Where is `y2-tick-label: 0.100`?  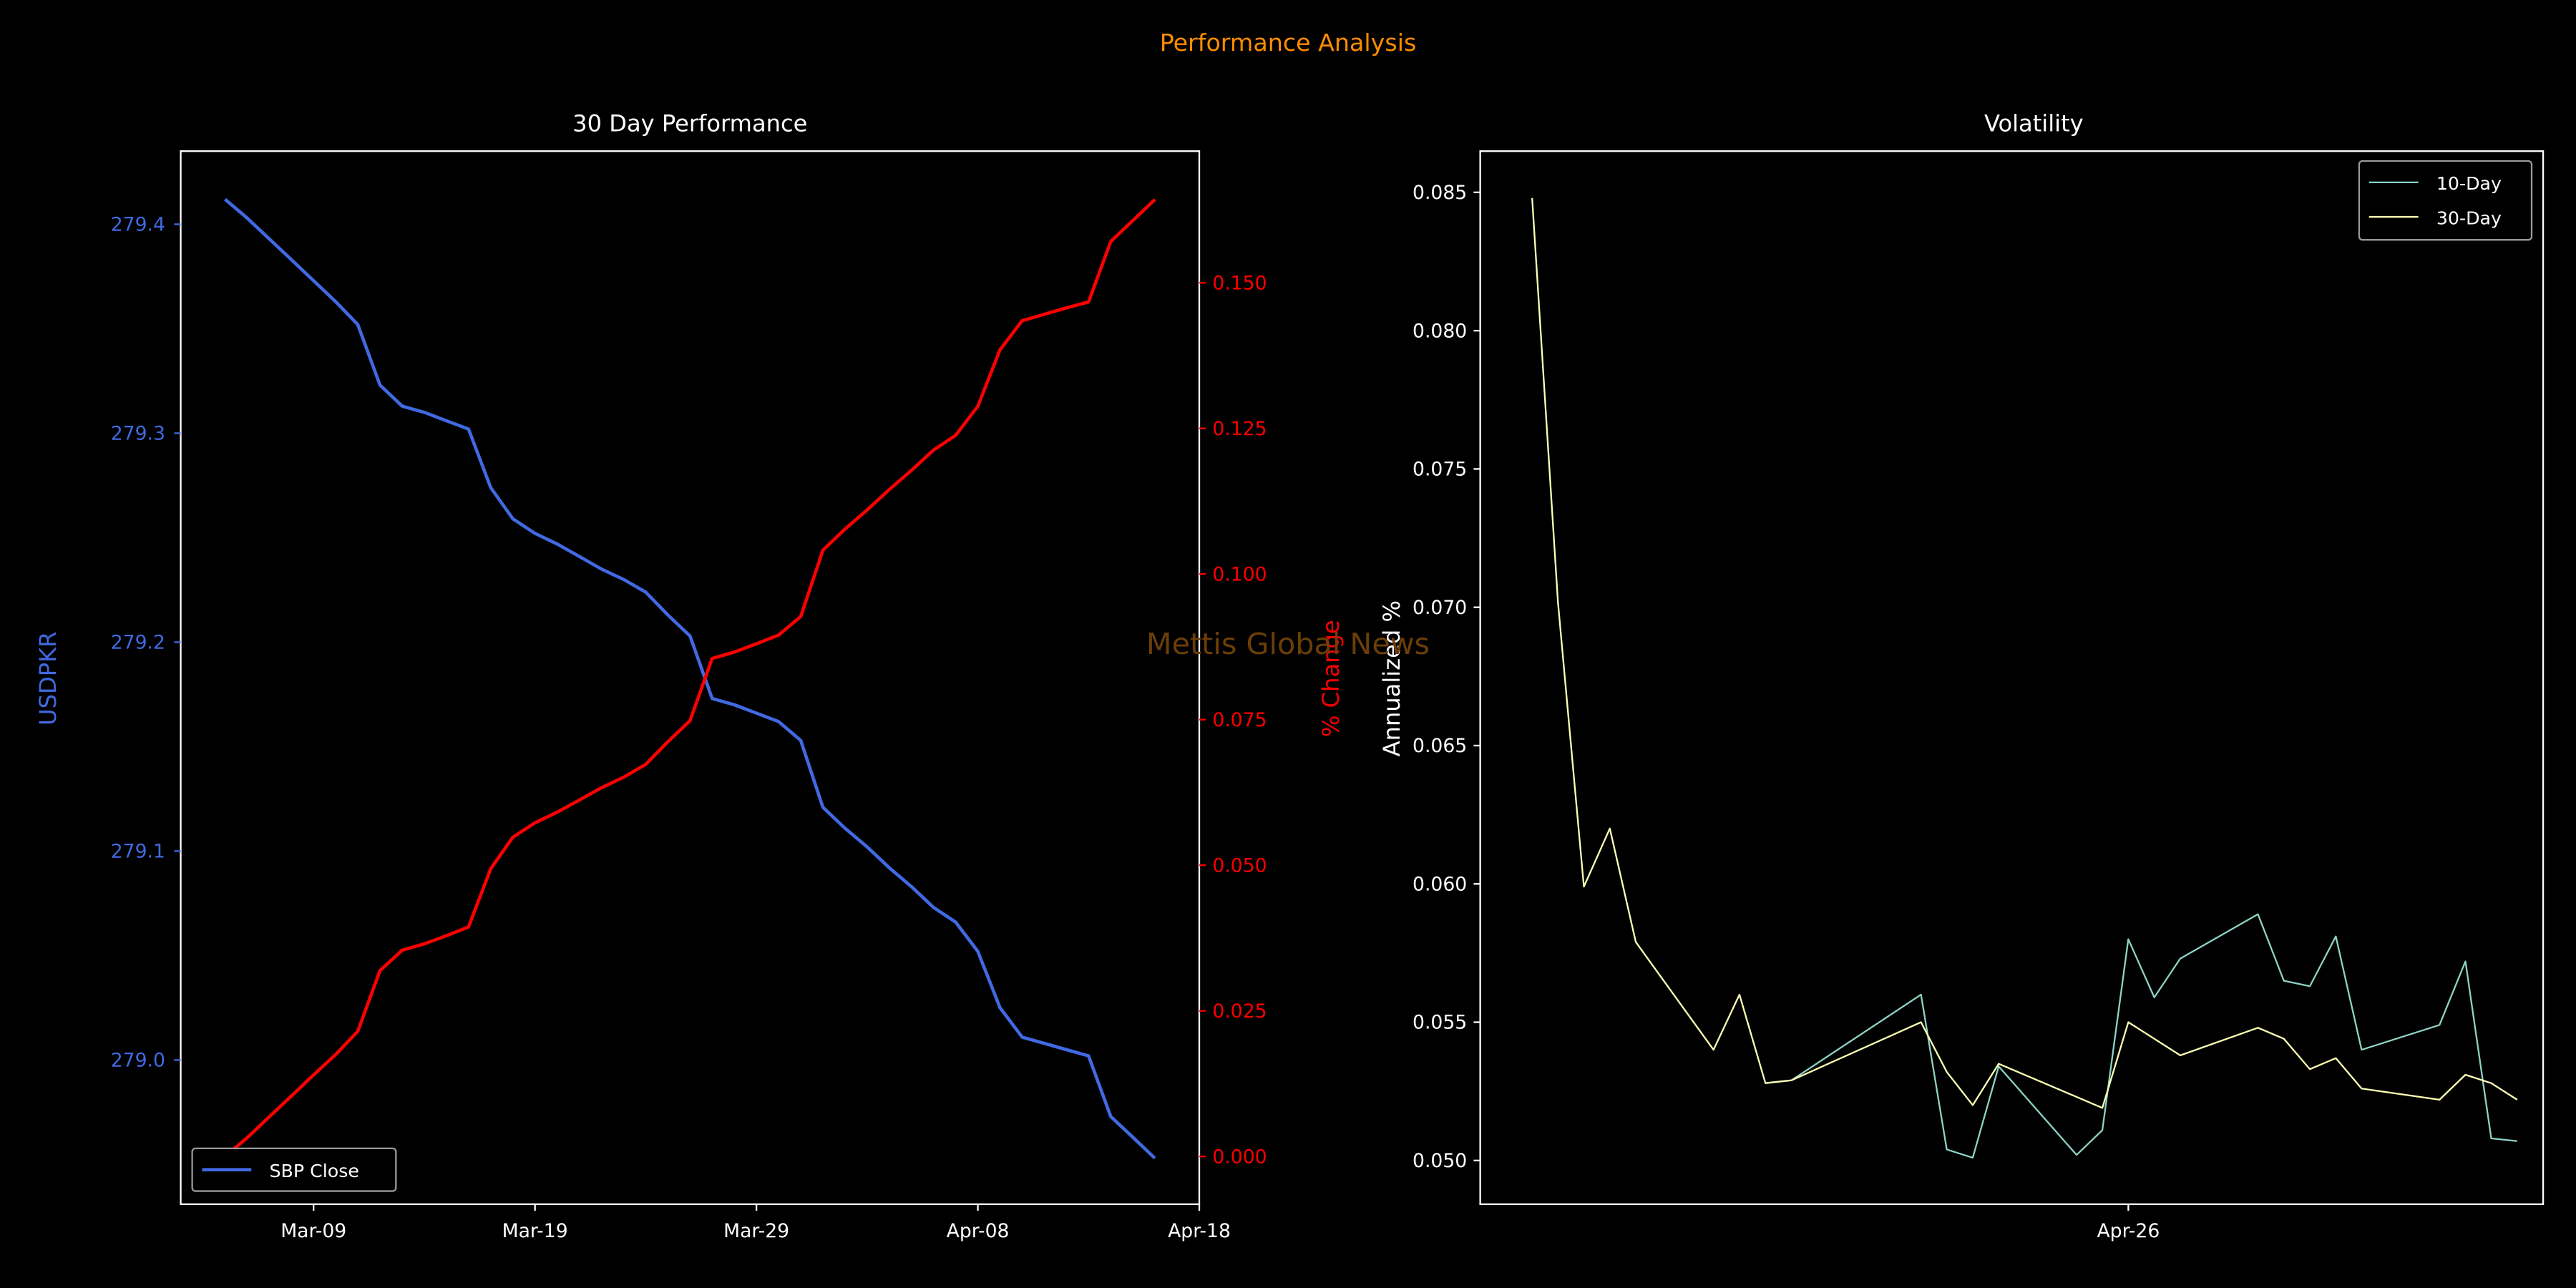 y2-tick-label: 0.100 is located at coordinates (1239, 574).